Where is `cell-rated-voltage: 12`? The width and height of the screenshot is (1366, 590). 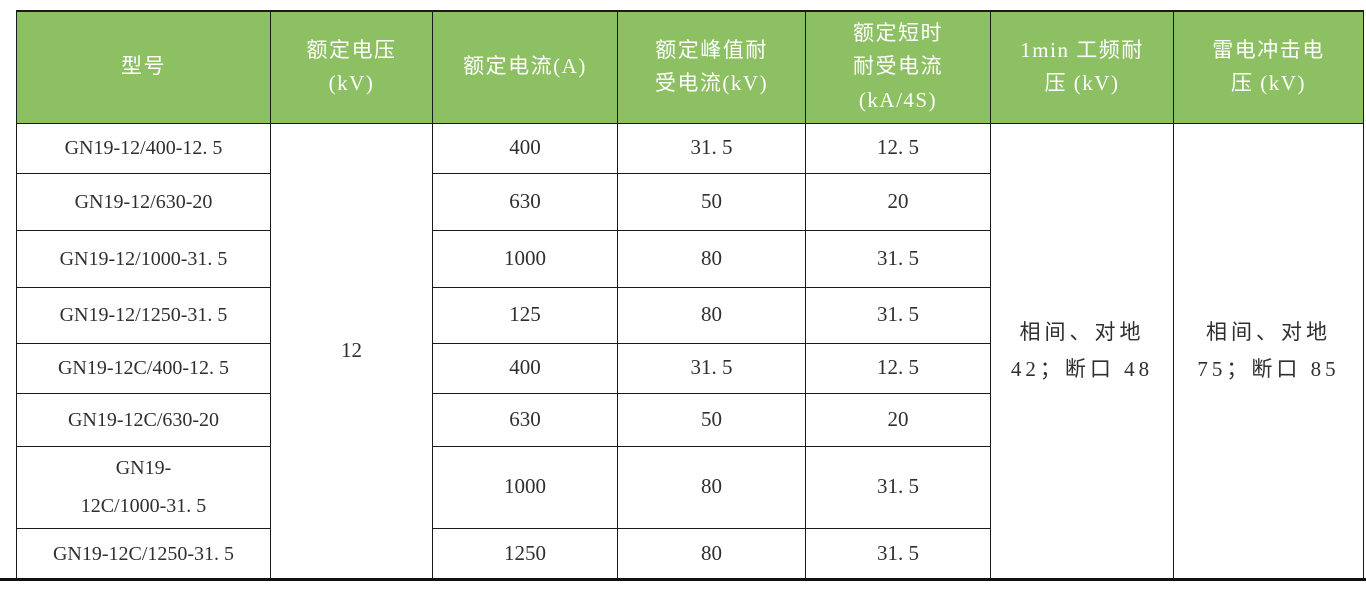
cell-rated-voltage: 12 is located at coordinates (351, 351).